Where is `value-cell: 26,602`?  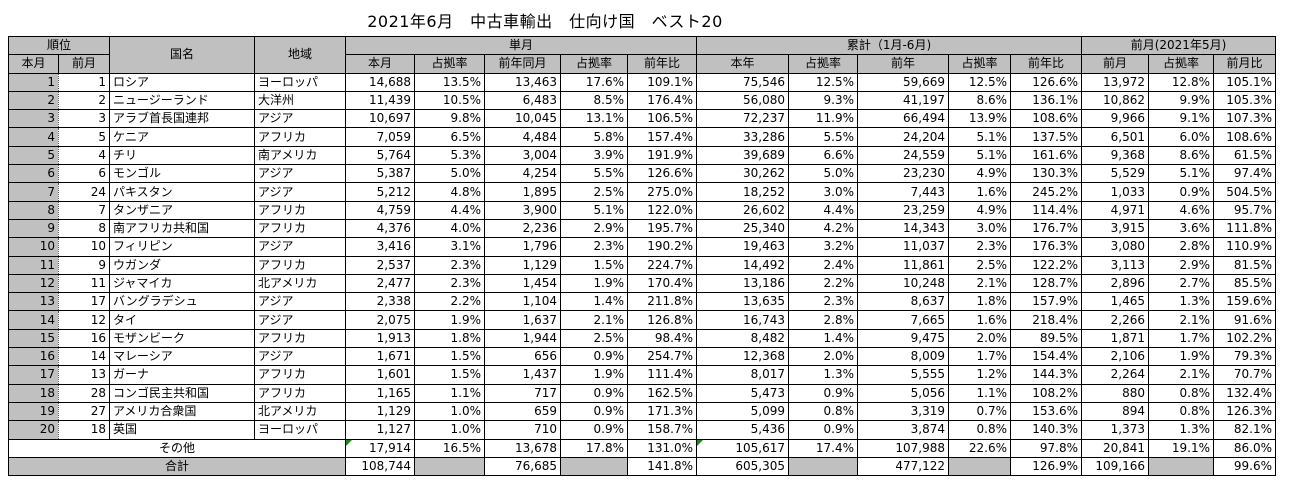 value-cell: 26,602 is located at coordinates (742, 210).